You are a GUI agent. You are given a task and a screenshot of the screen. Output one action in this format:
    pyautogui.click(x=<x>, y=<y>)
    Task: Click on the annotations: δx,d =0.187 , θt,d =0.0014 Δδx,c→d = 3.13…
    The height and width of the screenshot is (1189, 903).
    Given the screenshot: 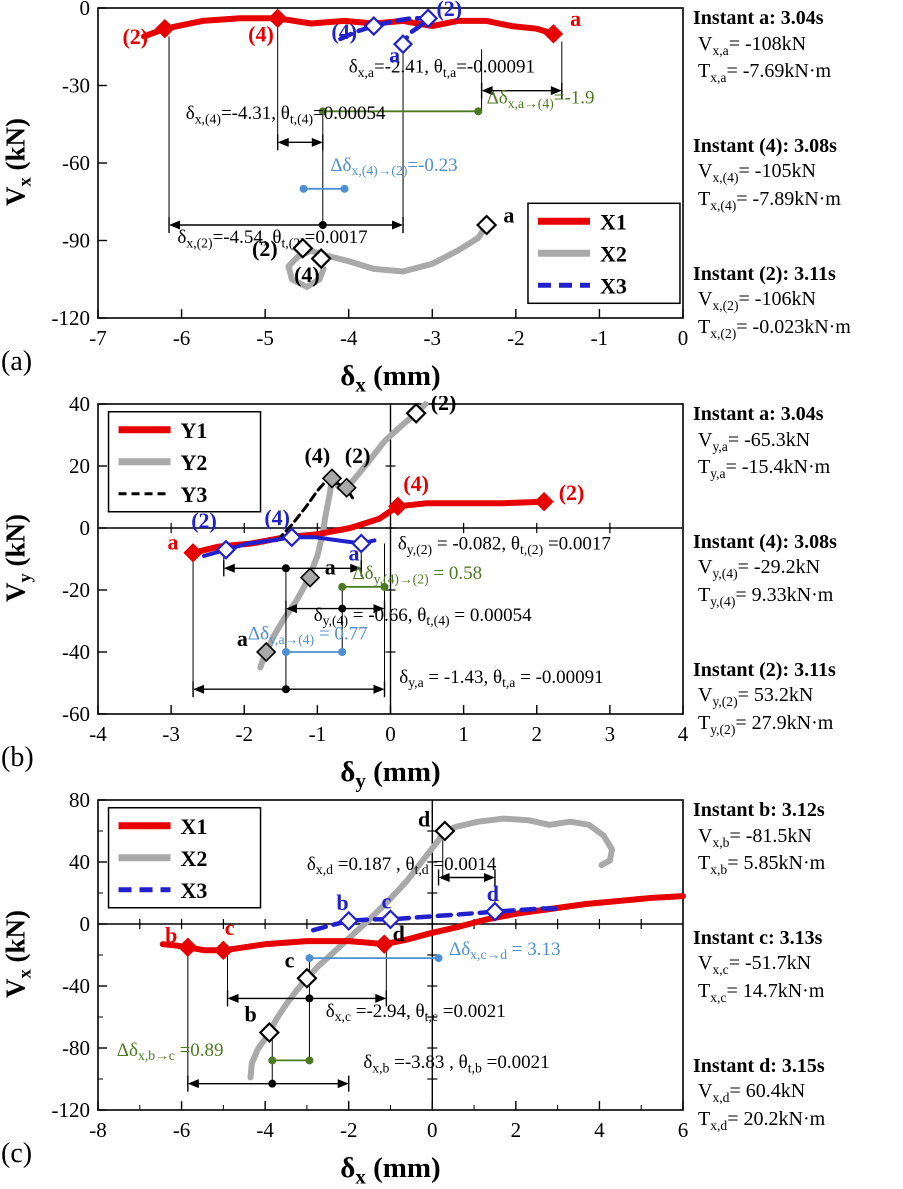 What is the action you would take?
    pyautogui.click(x=339, y=966)
    